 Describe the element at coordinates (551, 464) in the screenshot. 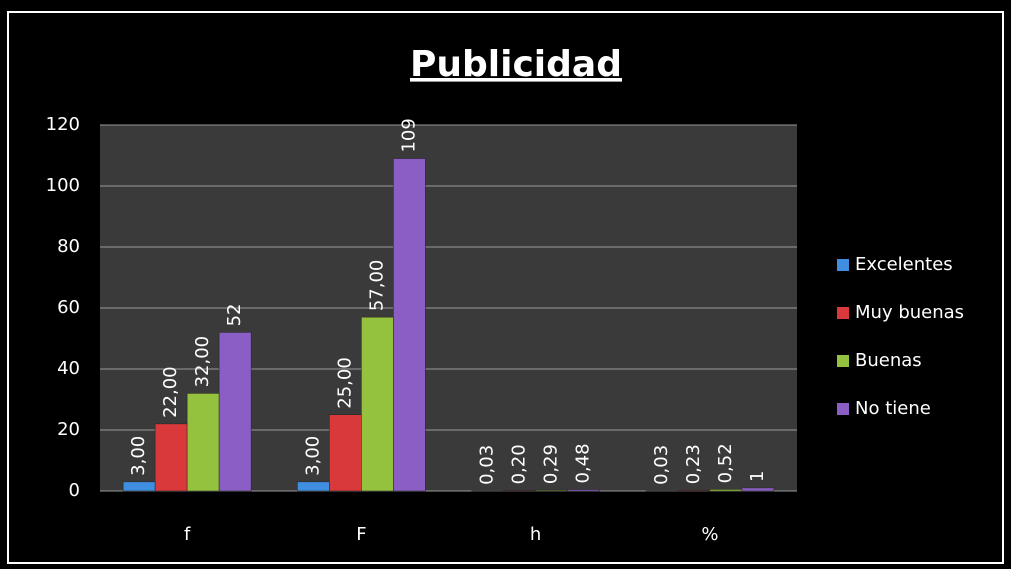

I see `data-label: 0,29` at that location.